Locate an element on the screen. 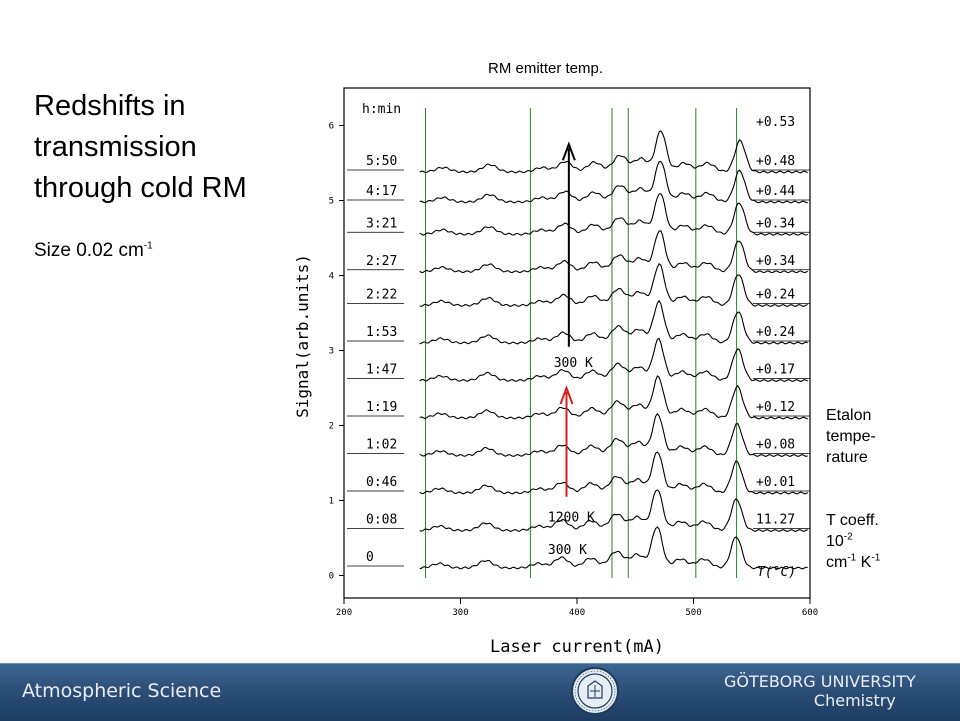 The image size is (960, 721). y-tick-label: 6 is located at coordinates (331, 127).